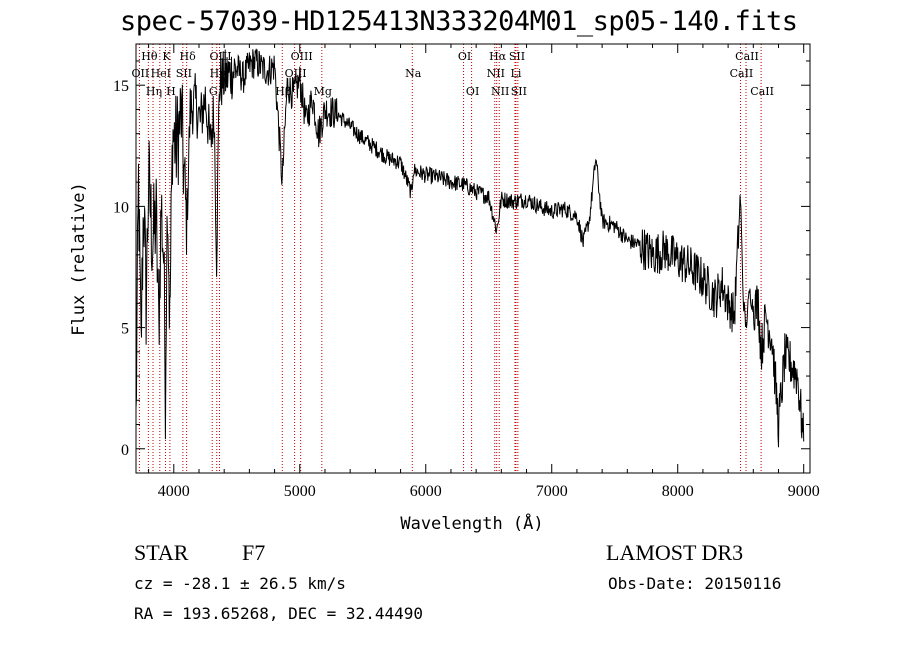 Image resolution: width=900 pixels, height=649 pixels. I want to click on line-marker-label: Hθ, so click(149, 56).